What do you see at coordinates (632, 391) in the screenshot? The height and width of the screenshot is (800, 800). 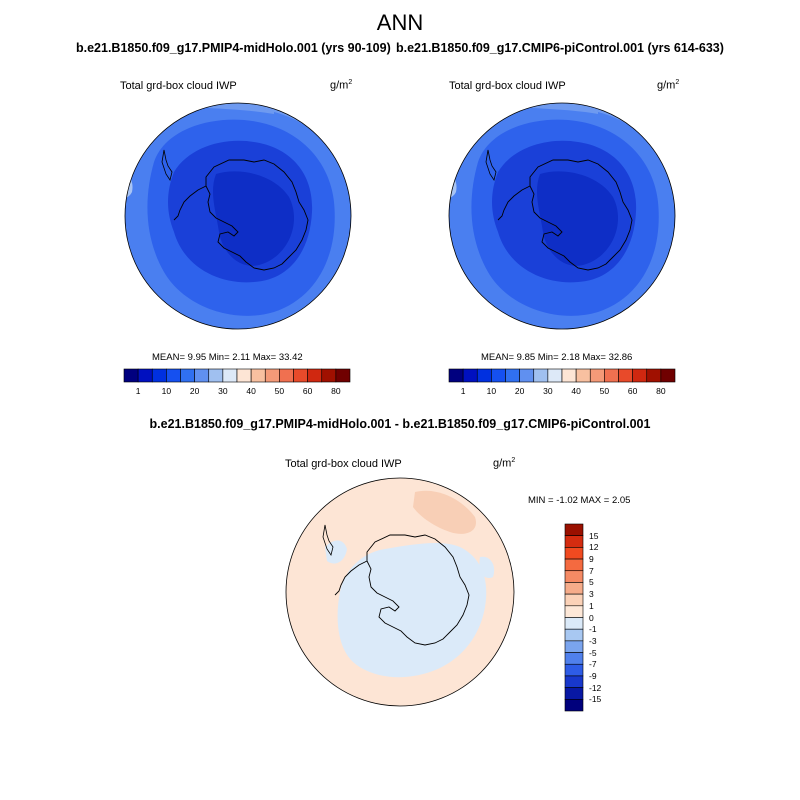 I see `colorbar-tick-label: 60` at bounding box center [632, 391].